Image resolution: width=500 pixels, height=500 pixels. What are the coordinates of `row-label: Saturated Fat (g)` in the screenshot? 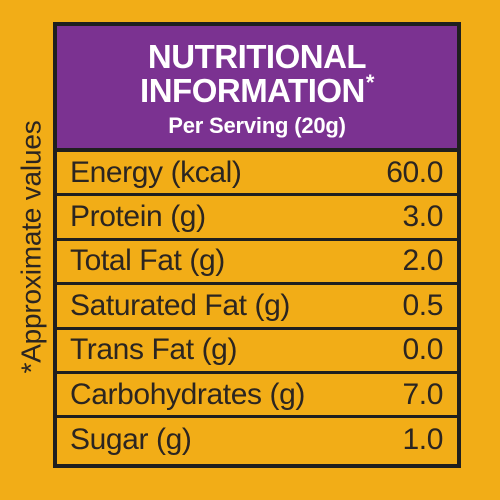 It's located at (180, 305).